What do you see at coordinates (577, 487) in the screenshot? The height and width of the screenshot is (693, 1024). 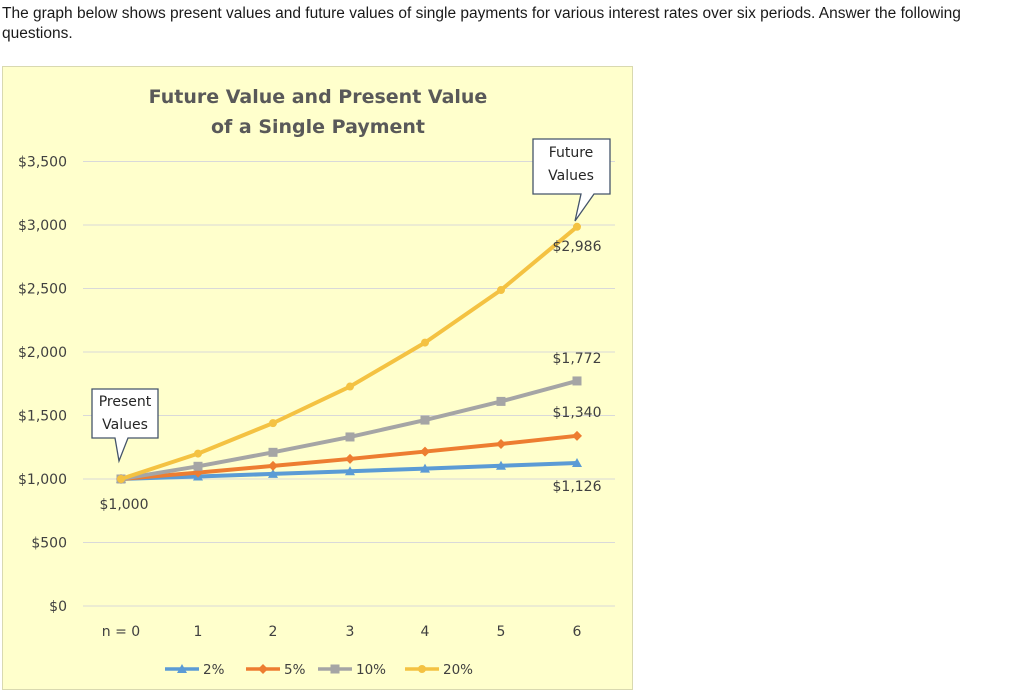 I see `end-value-label: $1,126` at bounding box center [577, 487].